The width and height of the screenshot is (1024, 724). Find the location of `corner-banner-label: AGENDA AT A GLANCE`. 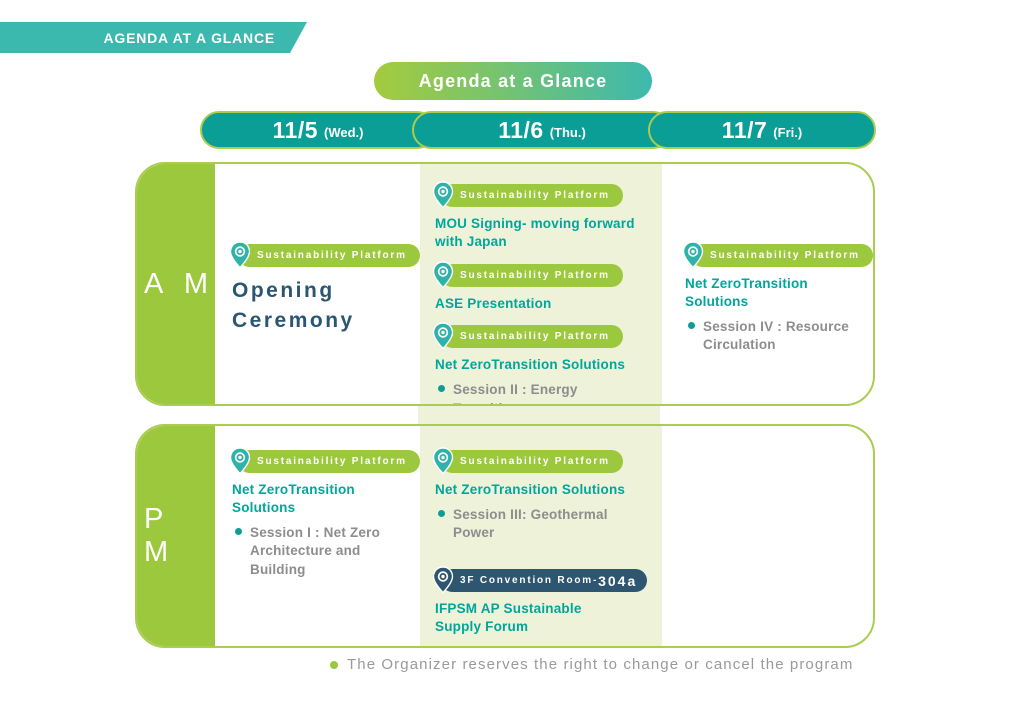

corner-banner-label: AGENDA AT A GLANCE is located at coordinates (189, 37).